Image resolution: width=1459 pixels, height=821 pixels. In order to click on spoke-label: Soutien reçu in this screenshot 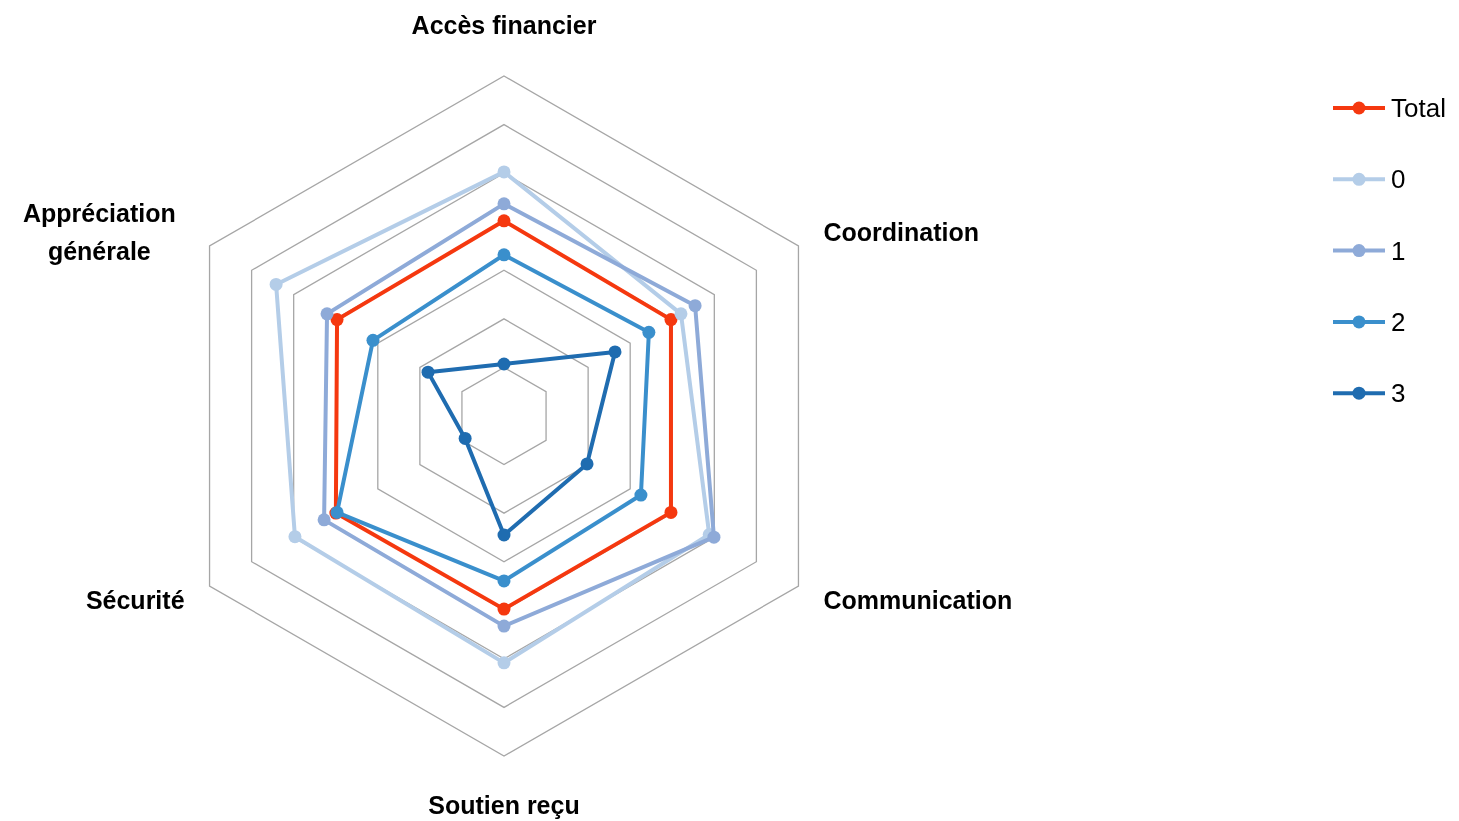, I will do `click(504, 805)`.